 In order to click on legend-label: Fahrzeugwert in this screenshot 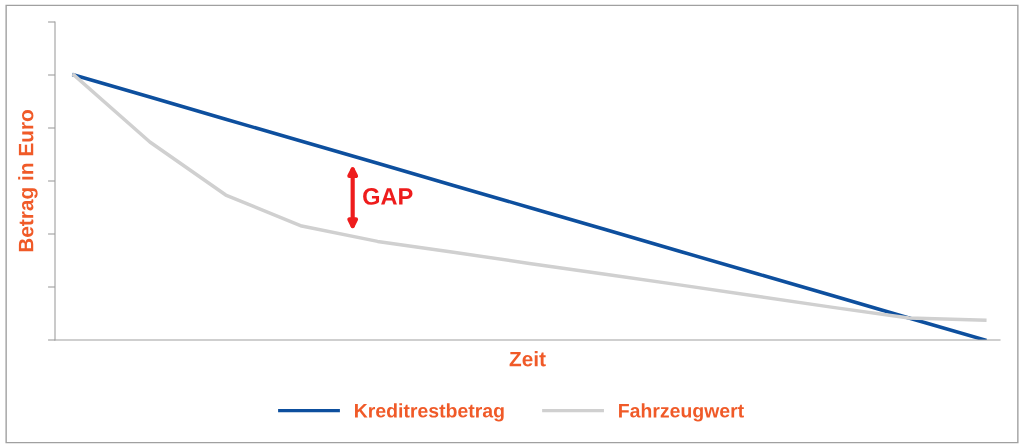, I will do `click(681, 412)`.